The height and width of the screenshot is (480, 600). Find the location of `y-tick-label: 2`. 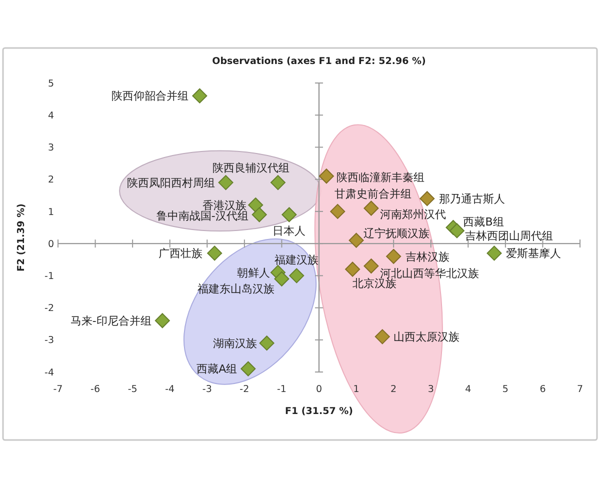

y-tick-label: 2 is located at coordinates (51, 180).